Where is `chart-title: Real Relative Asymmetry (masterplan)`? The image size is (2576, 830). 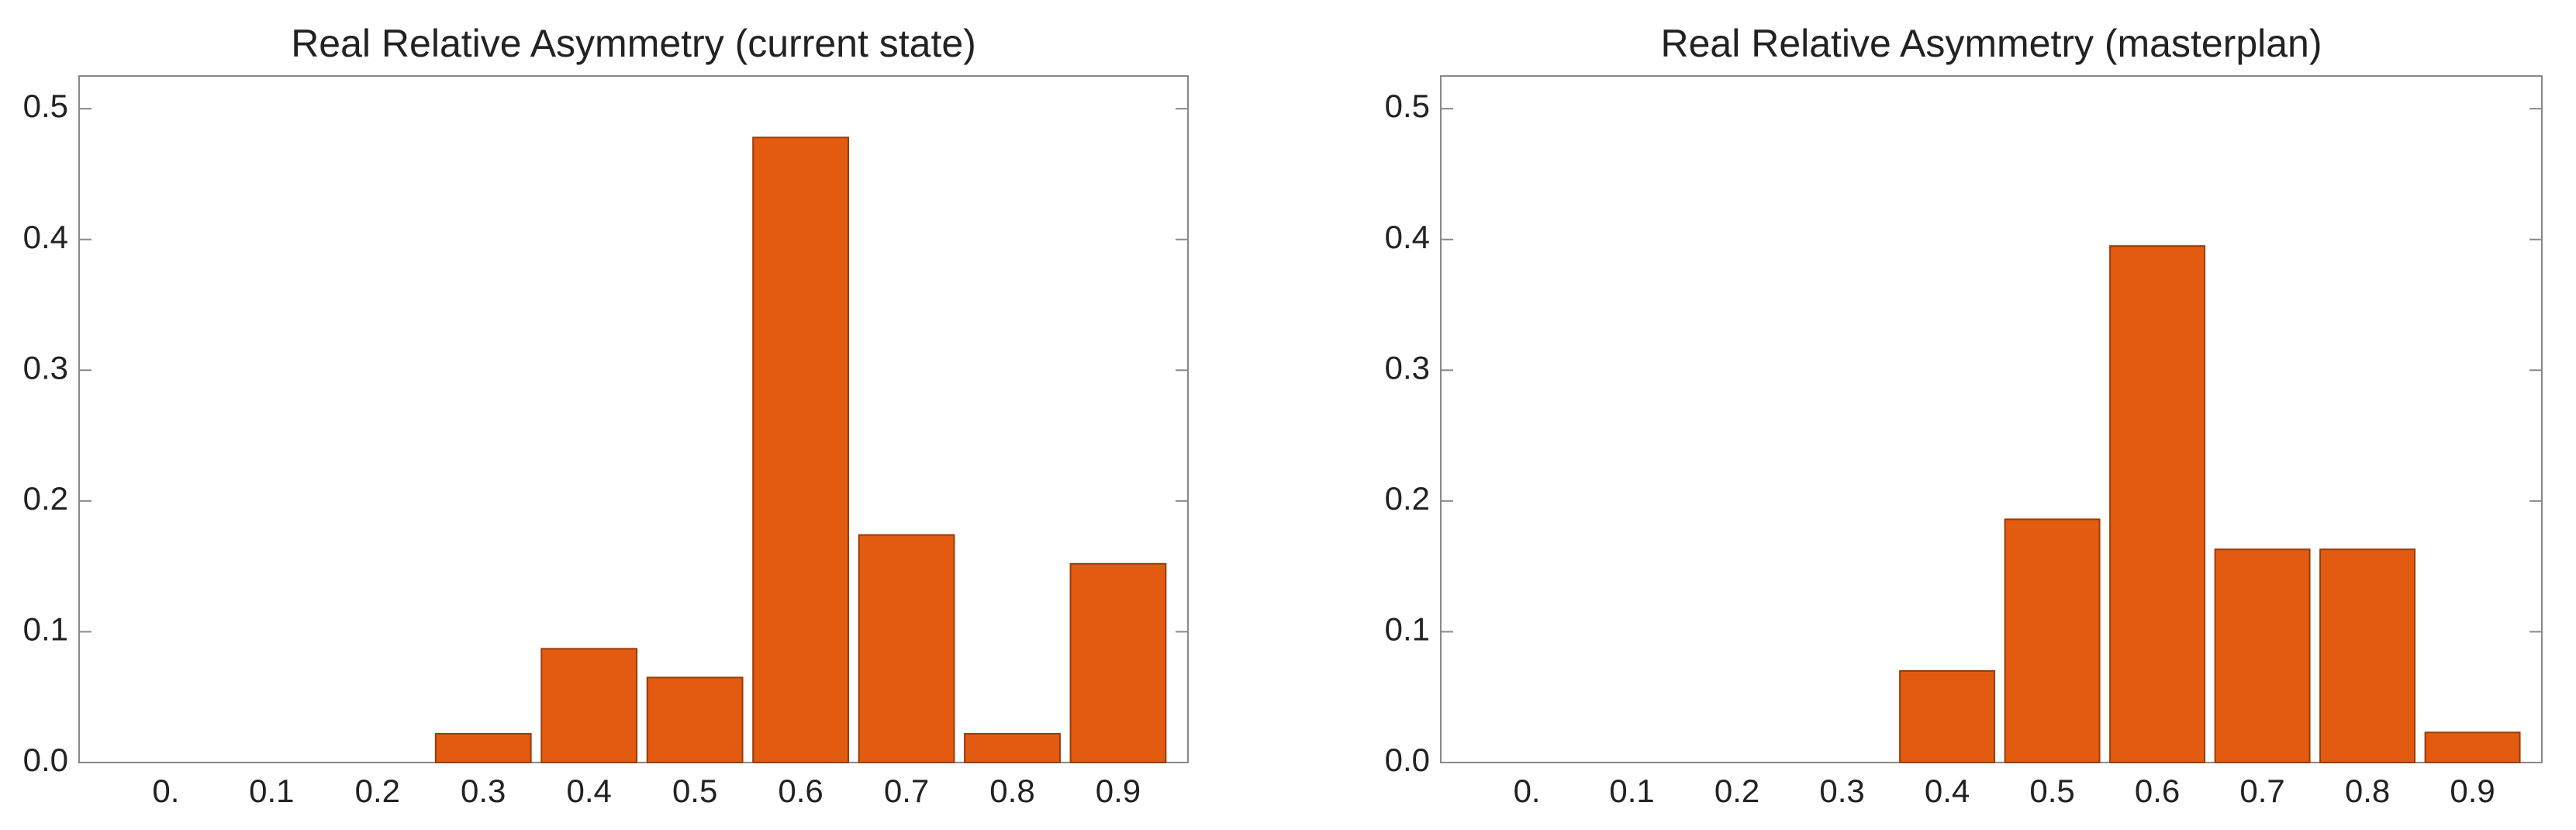 chart-title: Real Relative Asymmetry (masterplan) is located at coordinates (1991, 43).